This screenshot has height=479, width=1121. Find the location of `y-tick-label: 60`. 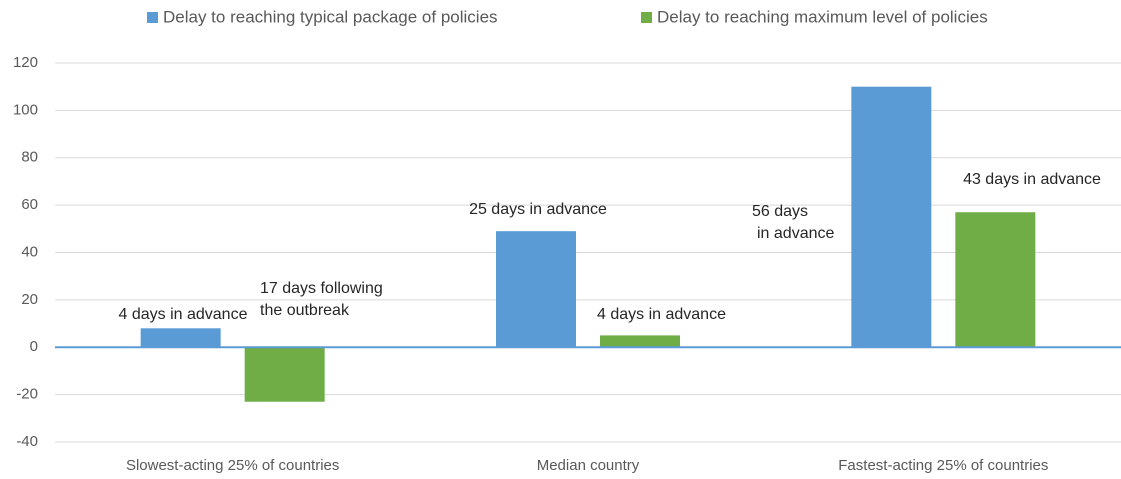

y-tick-label: 60 is located at coordinates (29, 204).